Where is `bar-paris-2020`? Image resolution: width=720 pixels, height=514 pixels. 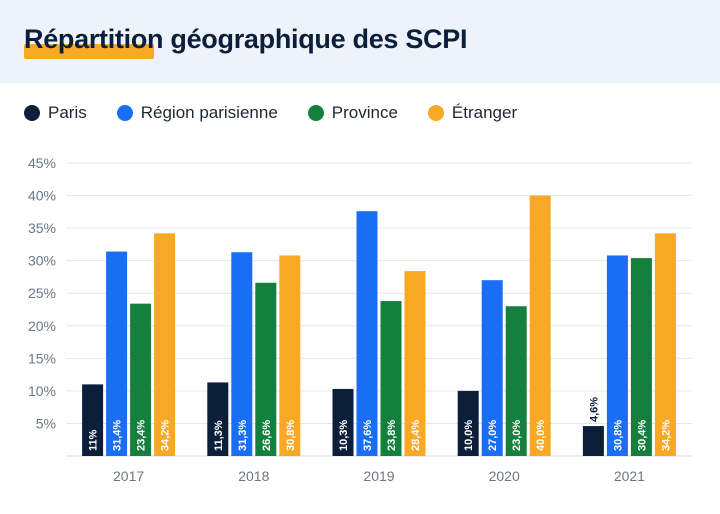 bar-paris-2020 is located at coordinates (468, 423).